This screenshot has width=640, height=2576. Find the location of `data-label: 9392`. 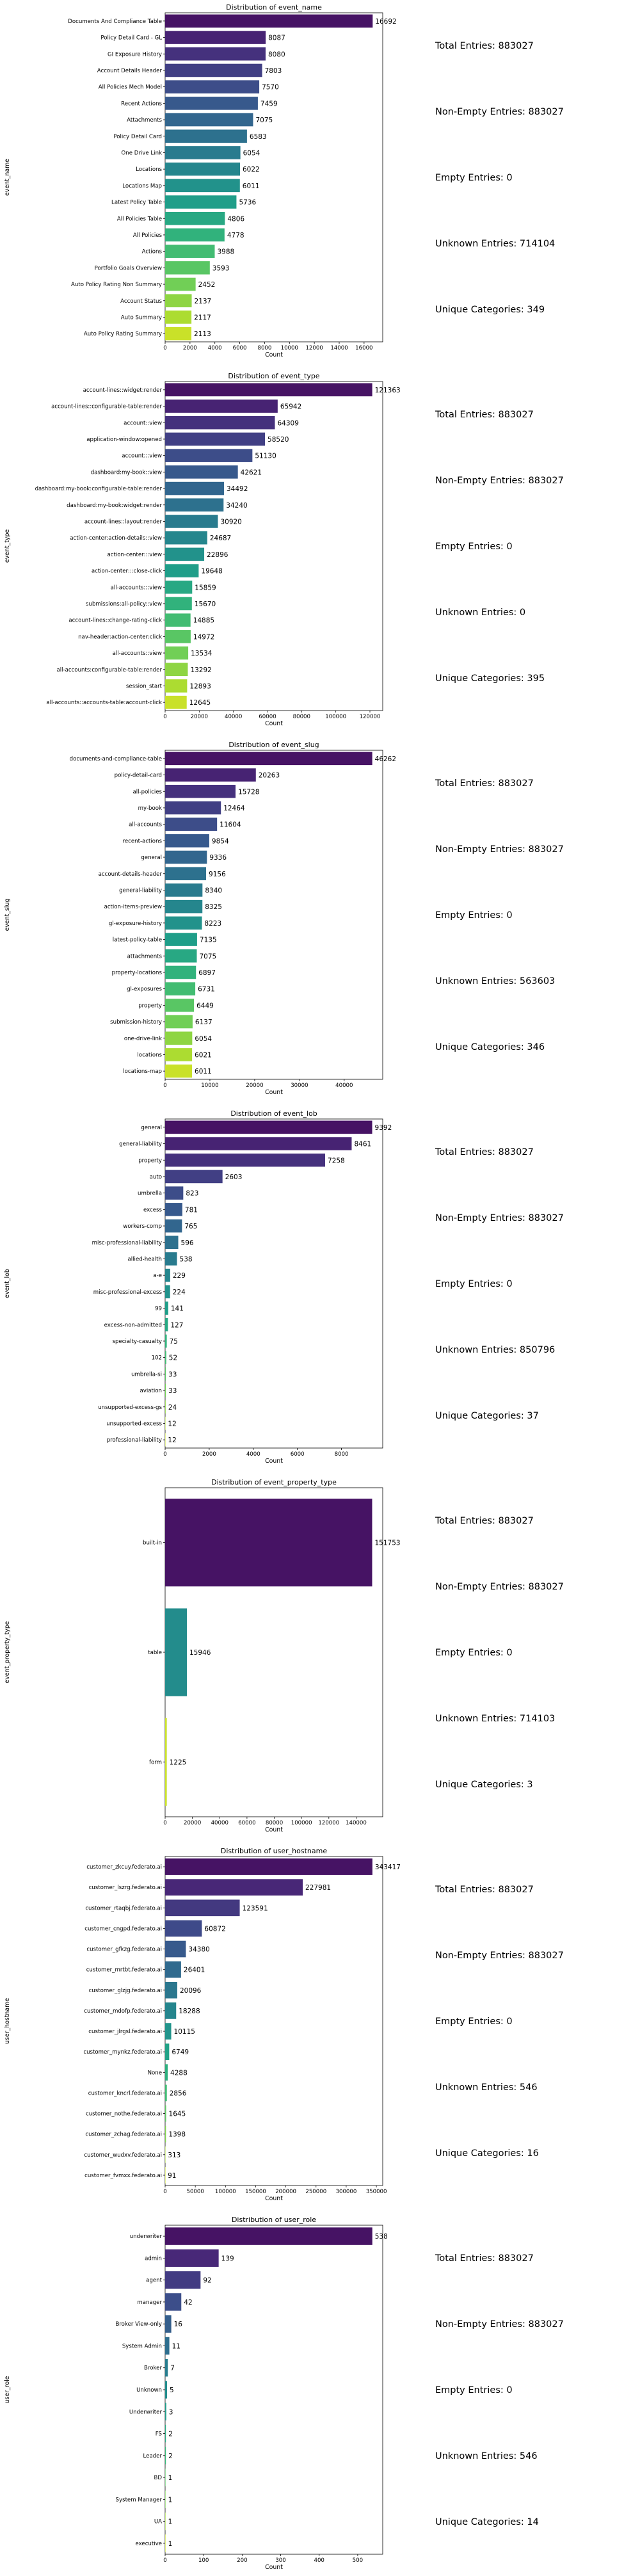

data-label: 9392 is located at coordinates (383, 1128).